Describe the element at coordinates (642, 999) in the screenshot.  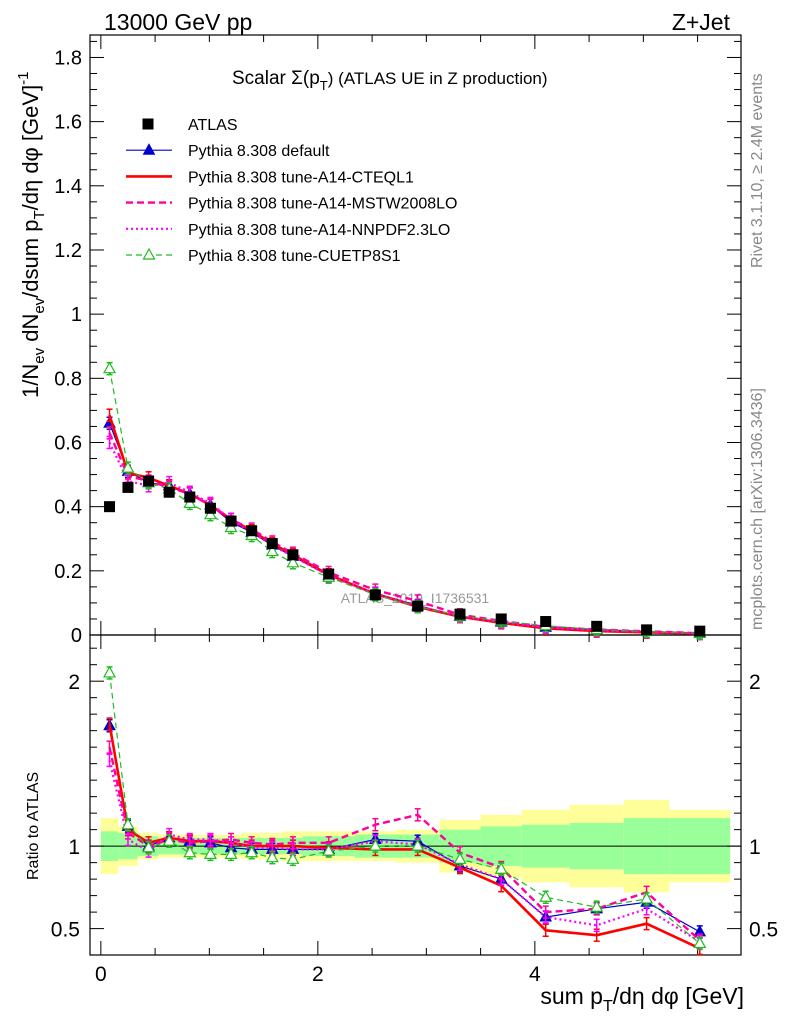
I see `x-axis-label: sum pT/dη dφ [GeV]` at that location.